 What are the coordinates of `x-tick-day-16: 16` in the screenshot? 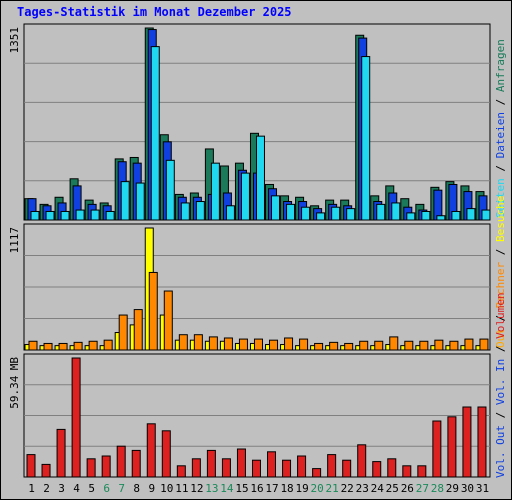 It's located at (256, 488).